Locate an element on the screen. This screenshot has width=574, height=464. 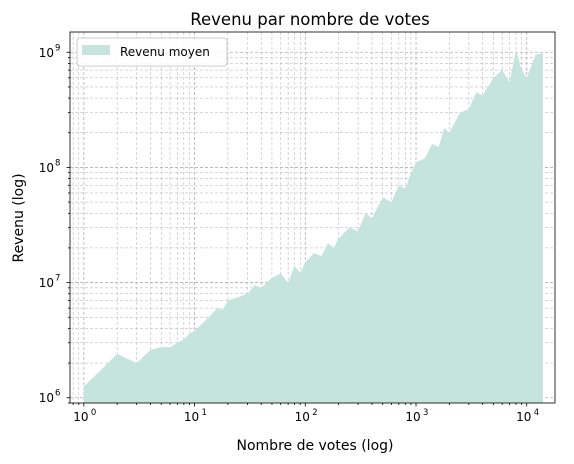
y-tick-exponent: 9 is located at coordinates (57, 48).